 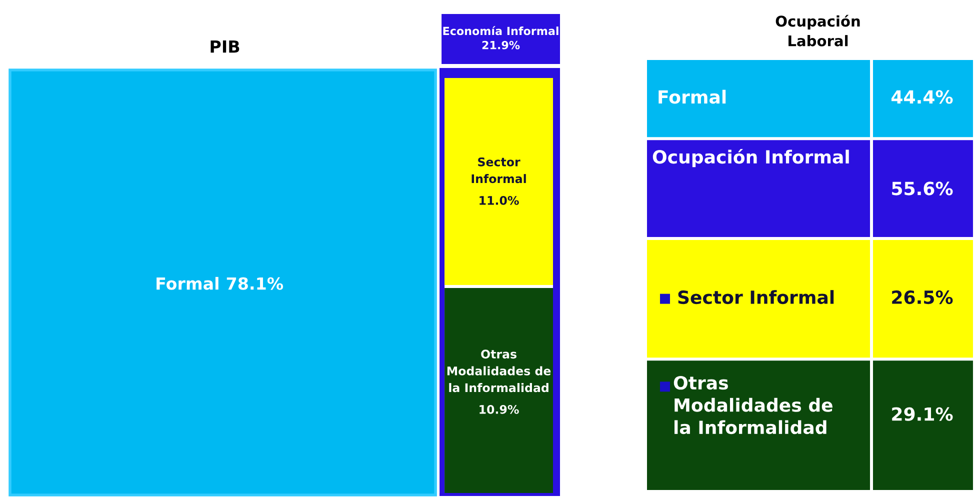 What do you see at coordinates (818, 30) in the screenshot?
I see `text: Ocupación Laboral` at bounding box center [818, 30].